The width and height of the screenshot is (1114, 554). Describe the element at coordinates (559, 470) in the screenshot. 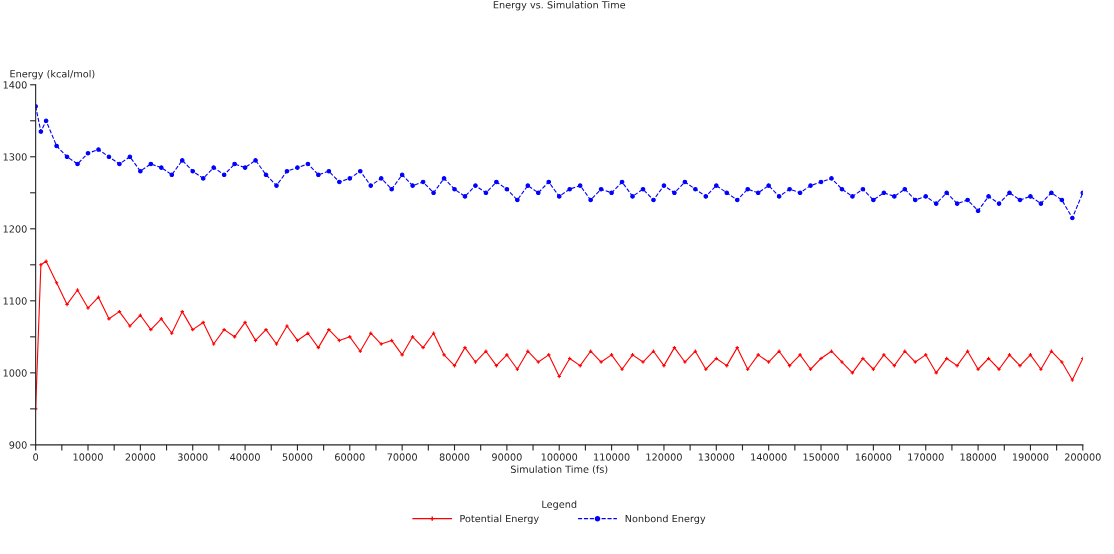

I see `x-axis-title: Simulation Time (fs)` at that location.